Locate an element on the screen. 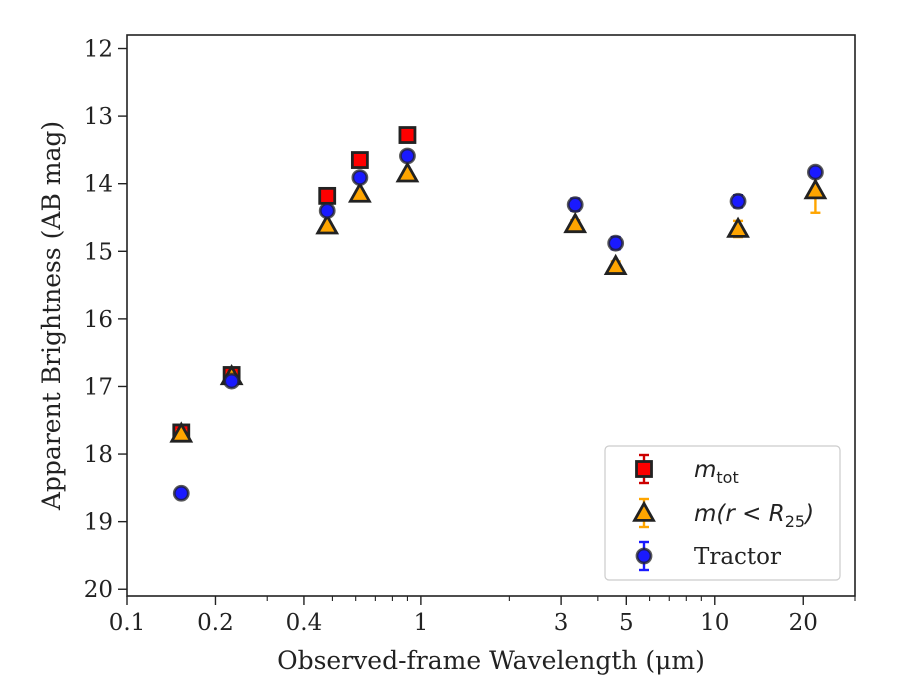 This screenshot has width=900, height=700. x-tick-label: 0.4 is located at coordinates (304, 623).